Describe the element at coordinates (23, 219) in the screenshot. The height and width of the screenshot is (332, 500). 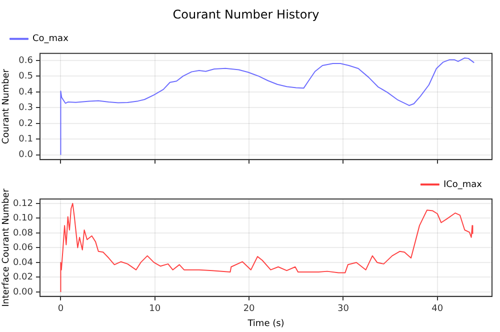
I see `y-tick-label: 0.10` at that location.